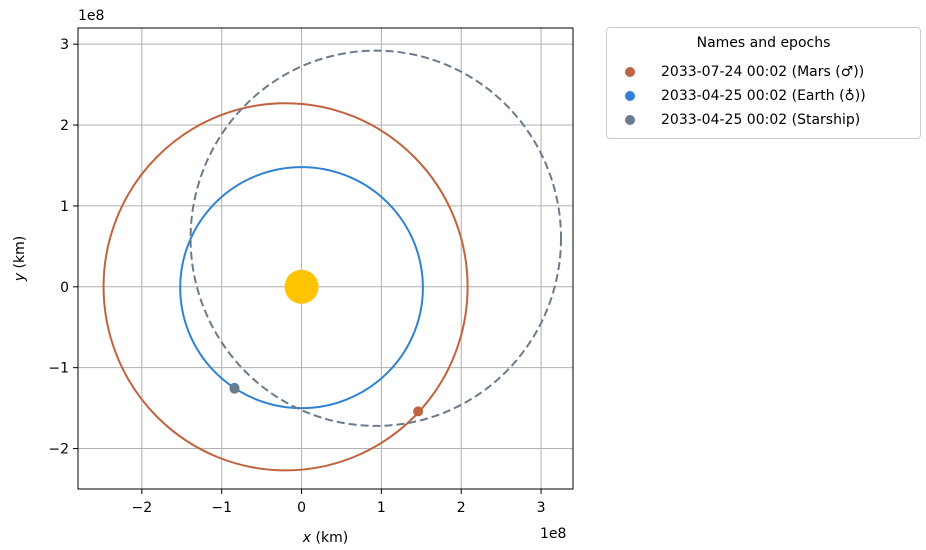 Image resolution: width=926 pixels, height=550 pixels. What do you see at coordinates (763, 96) in the screenshot?
I see `legend-label-earth: 2033-04-25 00:02 (Earth (♁))` at bounding box center [763, 96].